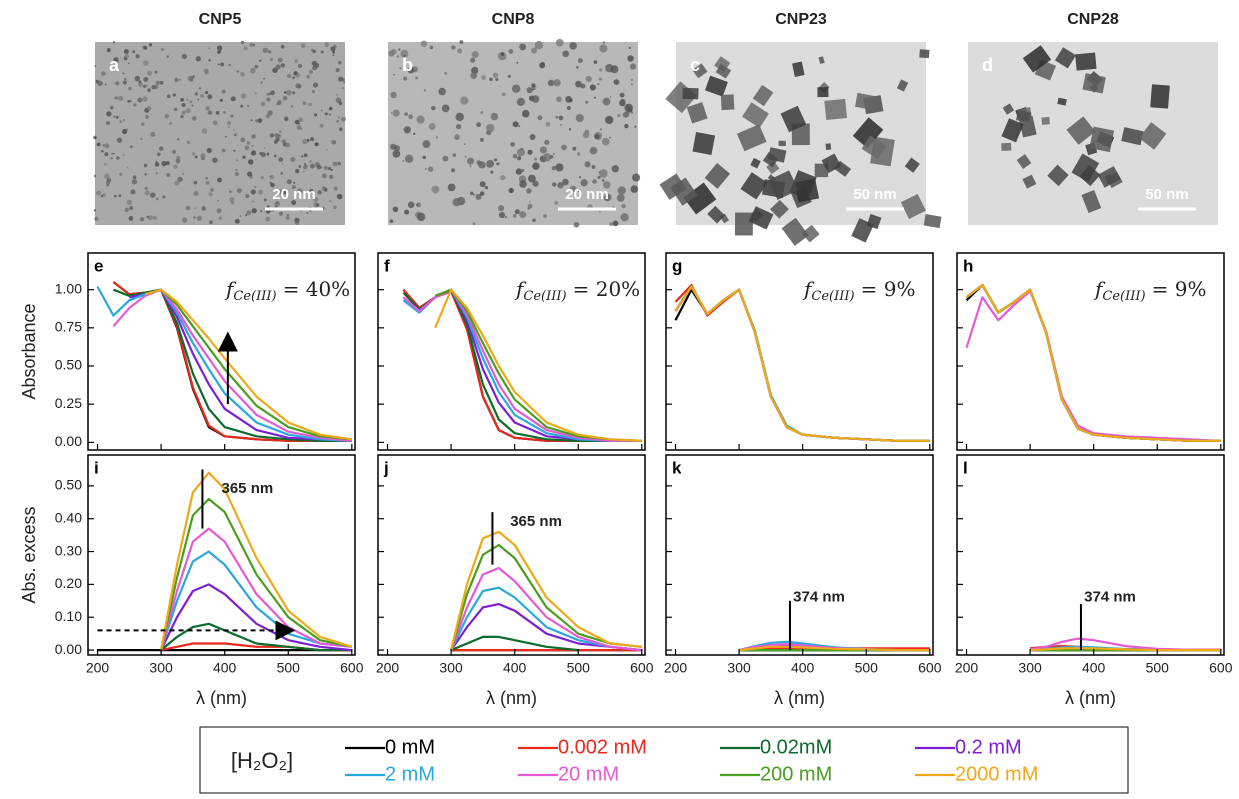 The height and width of the screenshot is (799, 1239). What do you see at coordinates (68, 616) in the screenshot?
I see `y-tick-label: 0.10` at bounding box center [68, 616].